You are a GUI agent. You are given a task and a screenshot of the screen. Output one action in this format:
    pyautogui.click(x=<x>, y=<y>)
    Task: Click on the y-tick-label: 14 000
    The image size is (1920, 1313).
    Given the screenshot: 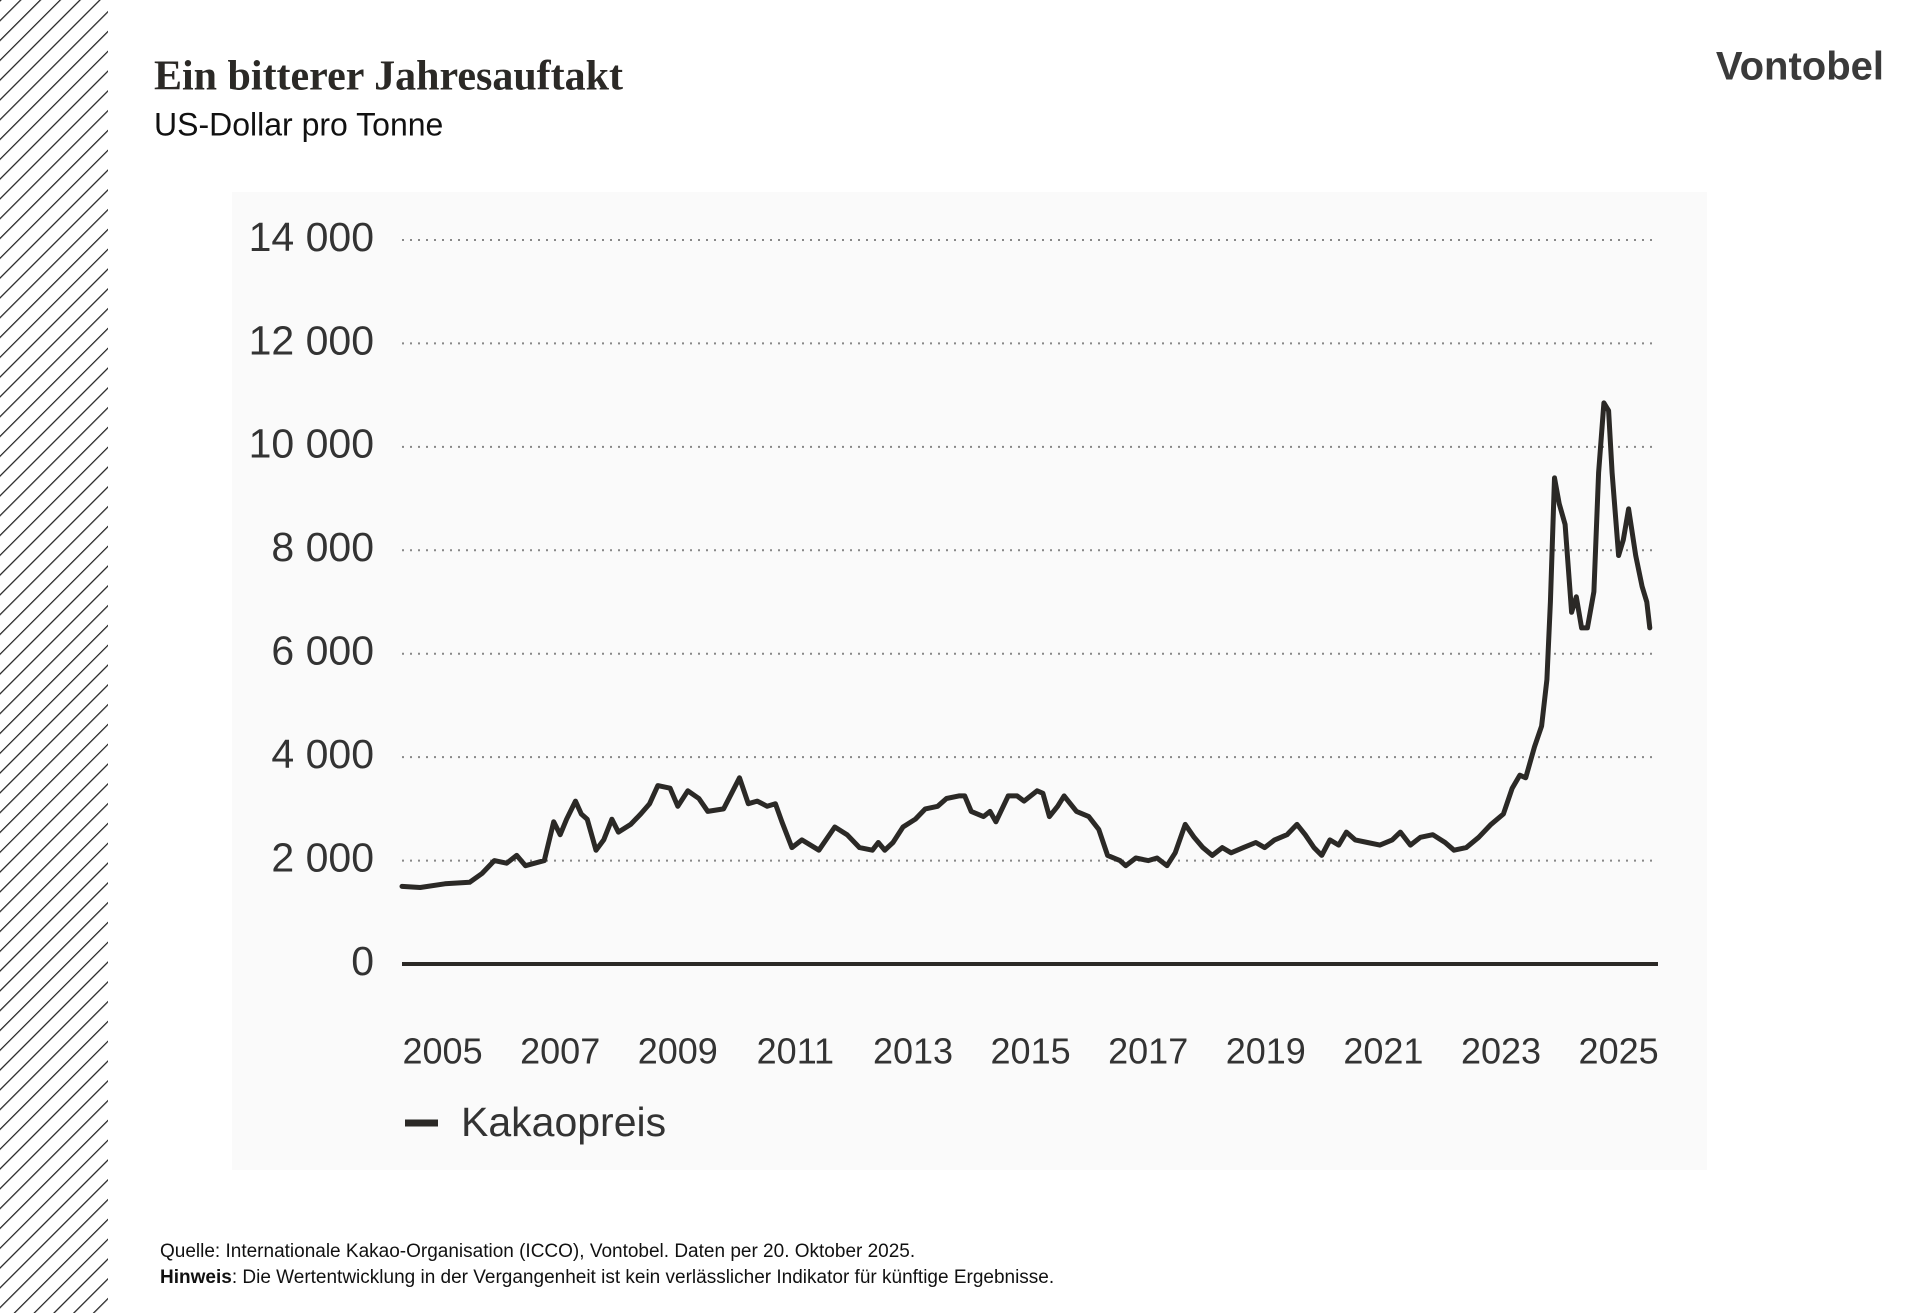 What is the action you would take?
    pyautogui.click(x=311, y=237)
    